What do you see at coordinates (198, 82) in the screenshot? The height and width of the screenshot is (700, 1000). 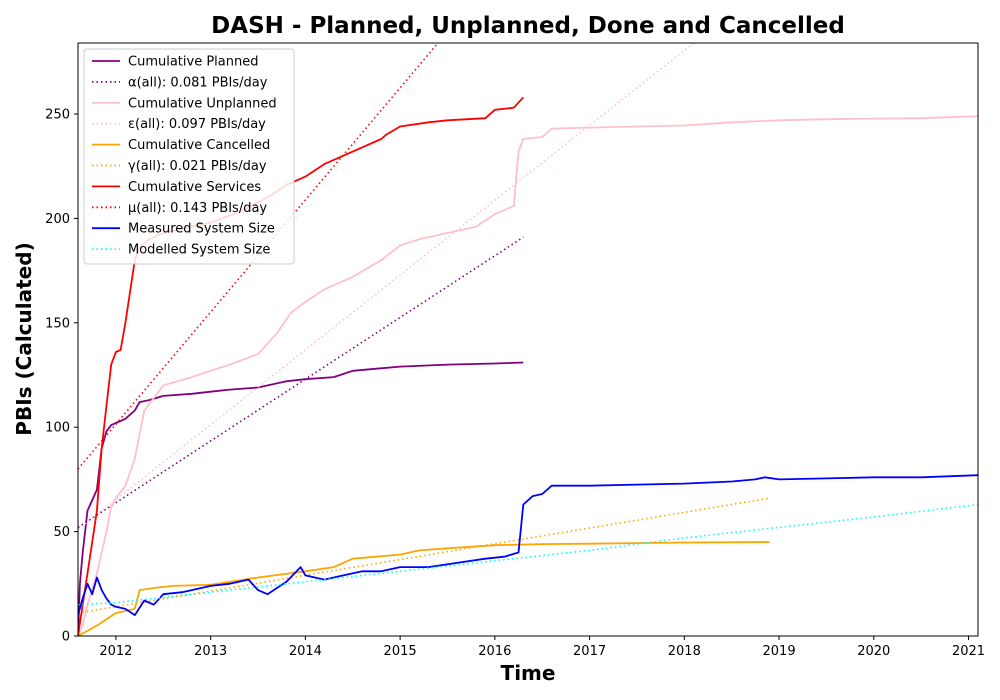 I see `legend-label-all-0-081-pbis-day: α(all): 0.081 PBIs/day` at bounding box center [198, 82].